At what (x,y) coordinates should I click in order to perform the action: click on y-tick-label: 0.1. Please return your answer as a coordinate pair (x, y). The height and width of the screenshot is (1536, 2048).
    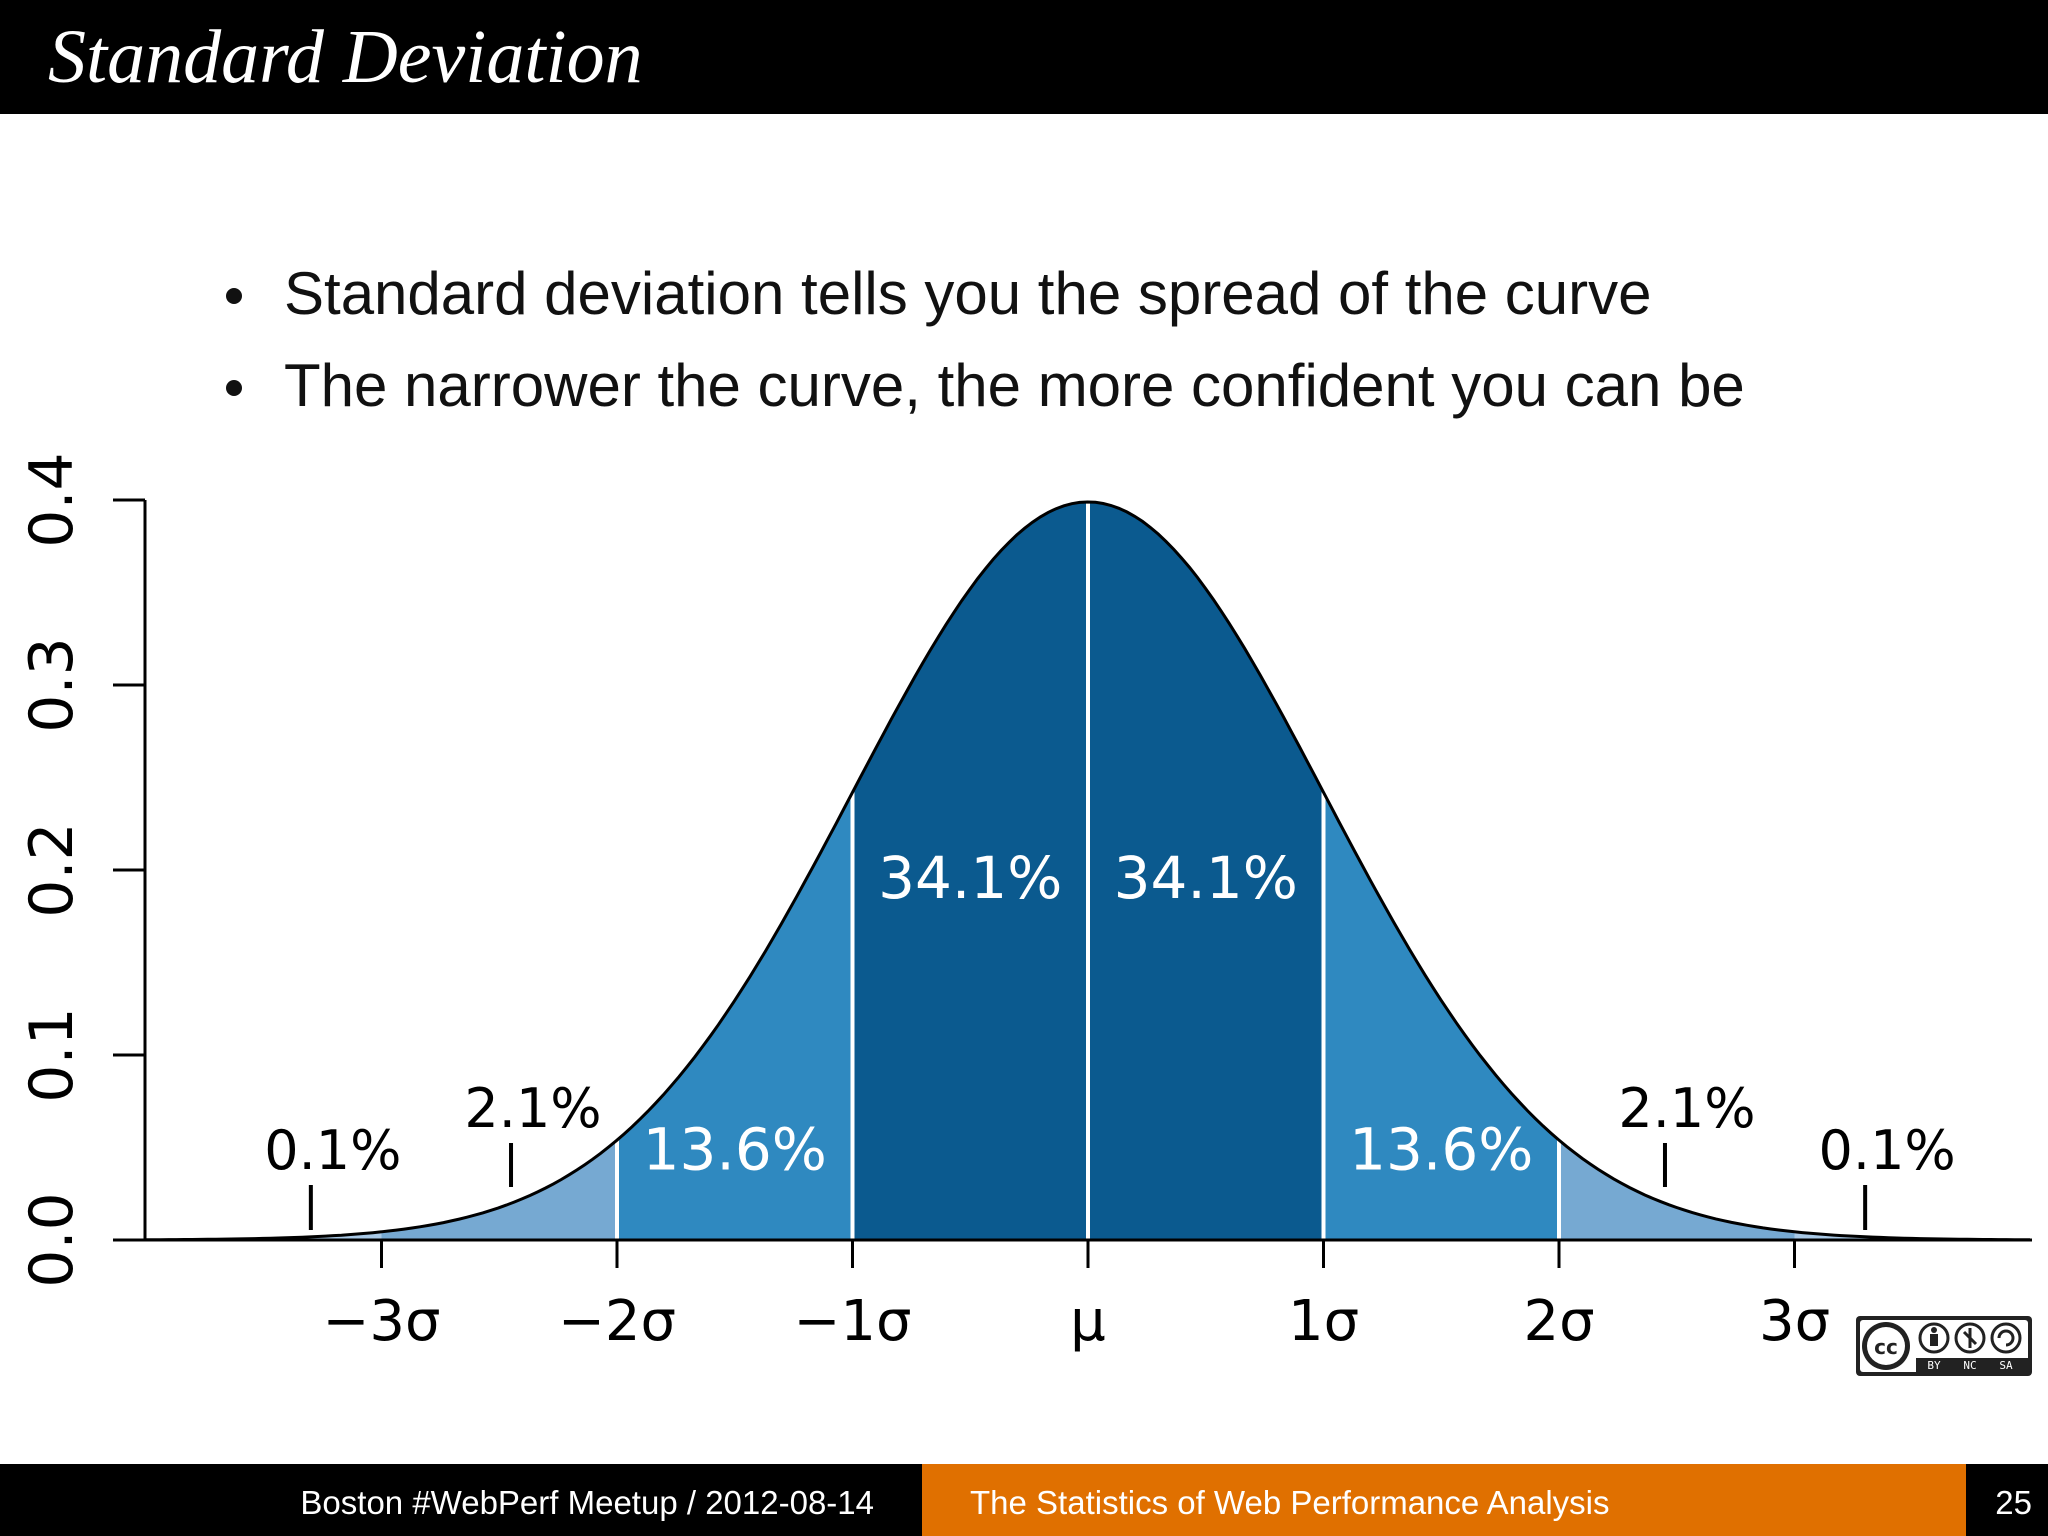
    Looking at the image, I should click on (52, 1054).